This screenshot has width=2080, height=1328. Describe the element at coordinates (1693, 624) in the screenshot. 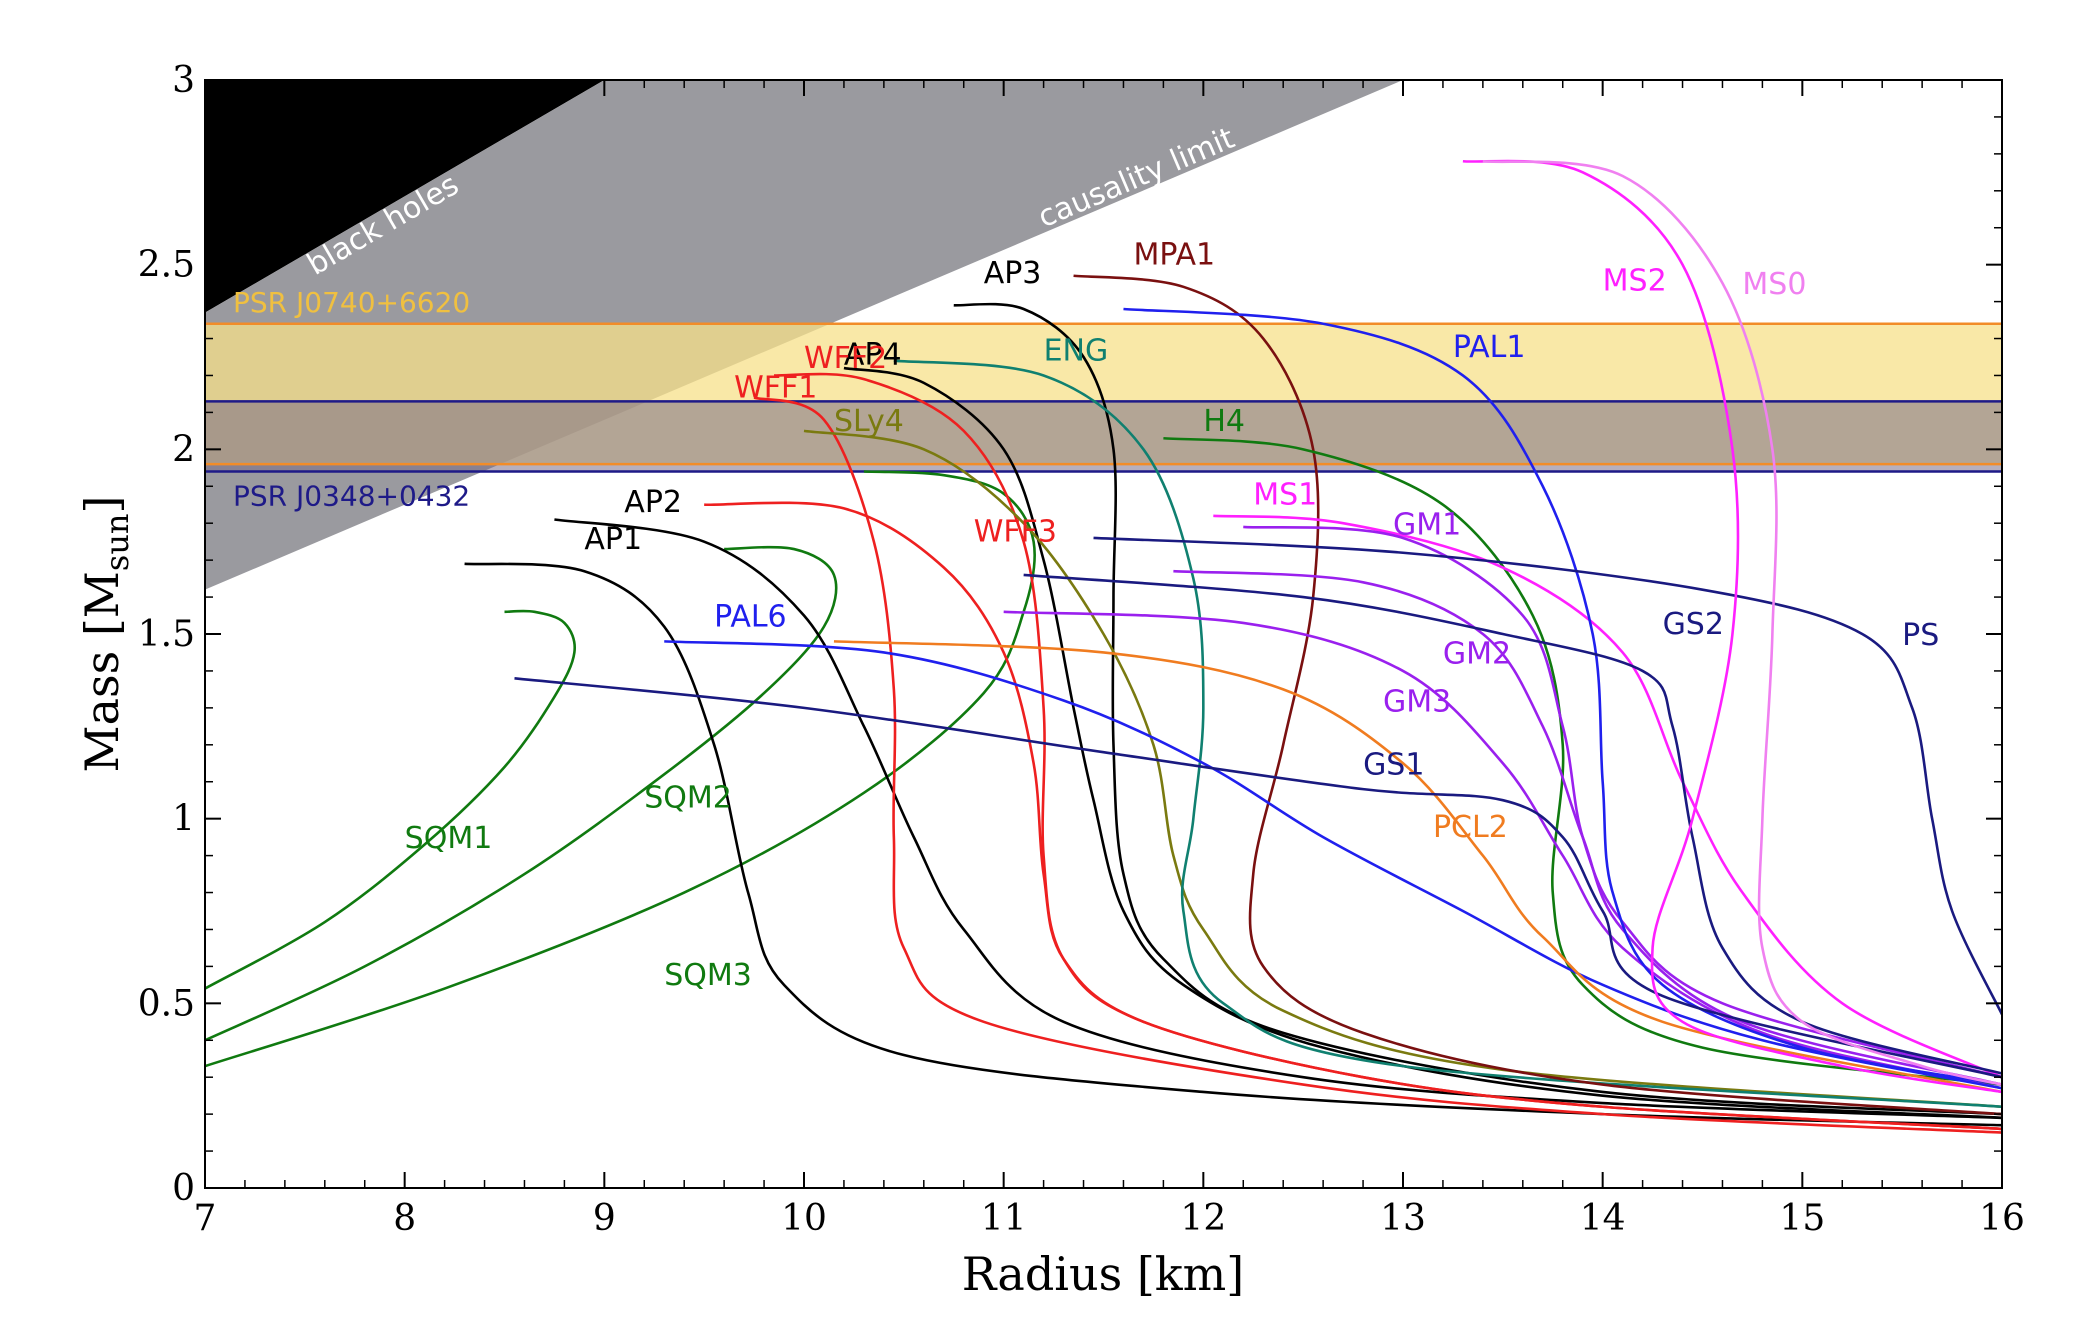

I see `label-gs2: GS2` at that location.